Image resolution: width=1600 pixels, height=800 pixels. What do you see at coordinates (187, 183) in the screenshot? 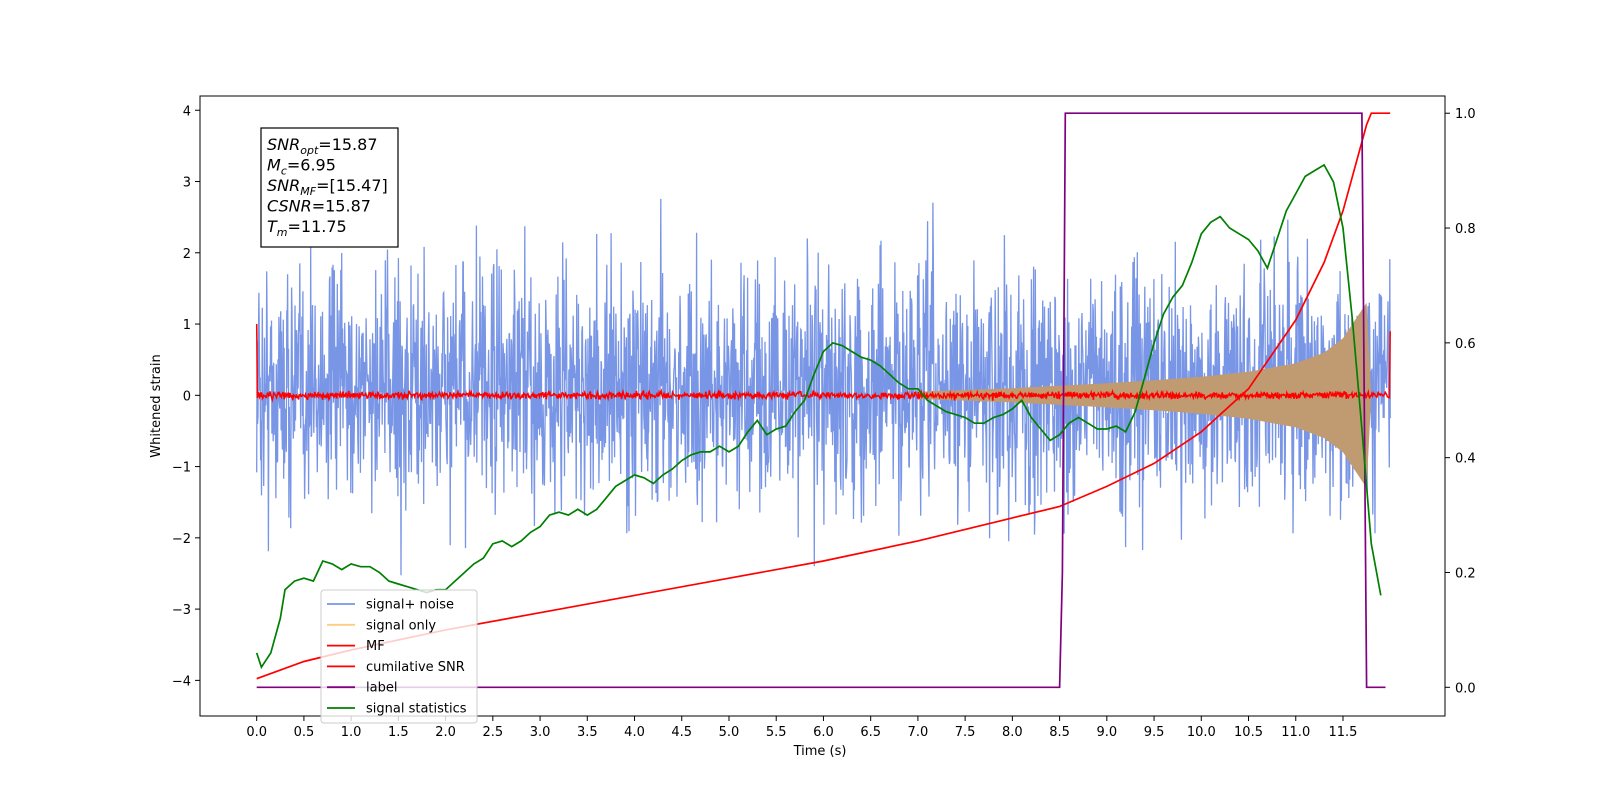
I see `y-left-tick-label: 3` at bounding box center [187, 183].